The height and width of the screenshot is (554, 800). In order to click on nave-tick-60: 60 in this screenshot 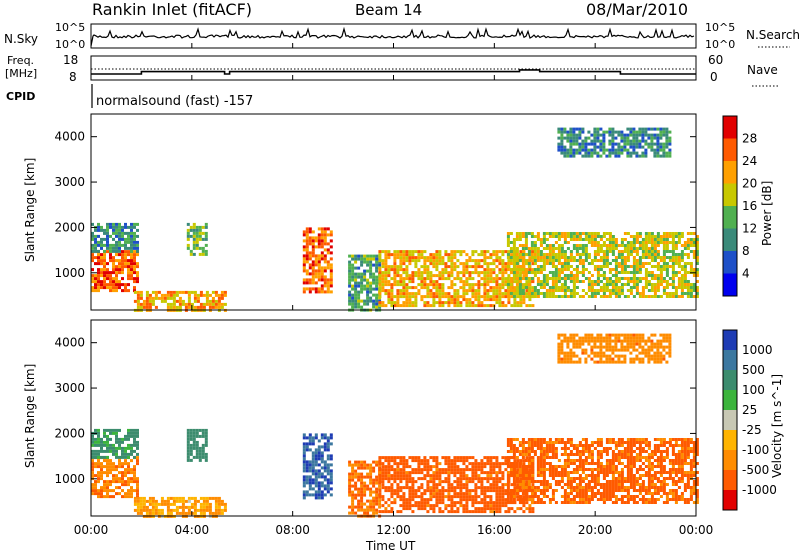, I will do `click(715, 60)`.